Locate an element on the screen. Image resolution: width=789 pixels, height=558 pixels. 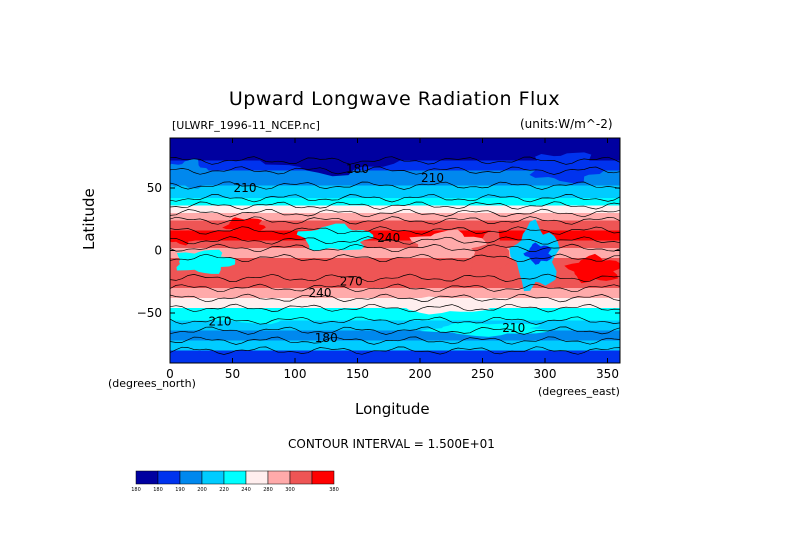
x-tick-label: 350 is located at coordinates (607, 374).